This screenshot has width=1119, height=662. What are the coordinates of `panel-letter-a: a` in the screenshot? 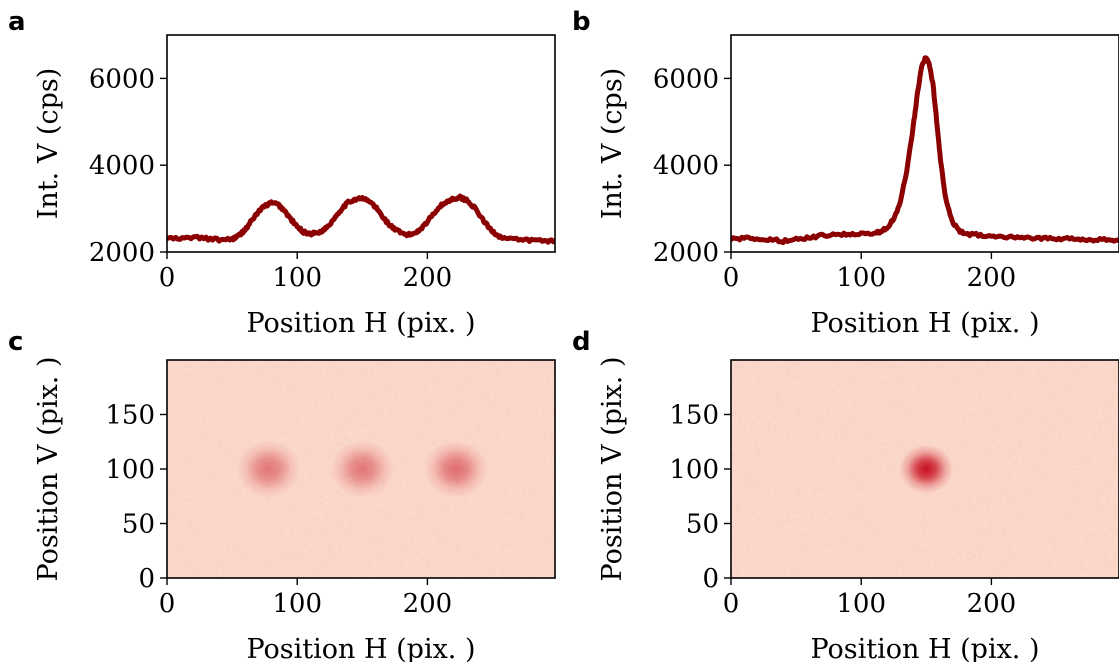 It's located at (17, 22).